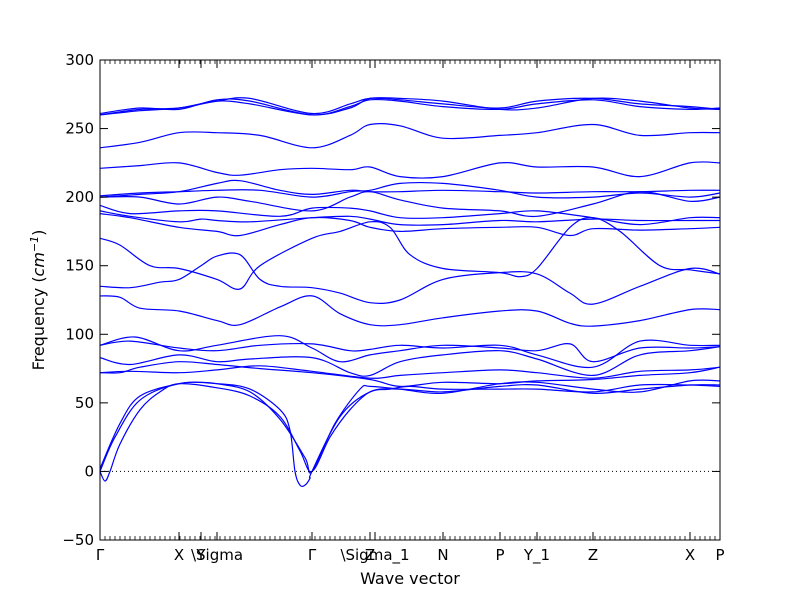 The image size is (800, 600). What do you see at coordinates (84, 403) in the screenshot?
I see `y-tick-label: 50` at bounding box center [84, 403].